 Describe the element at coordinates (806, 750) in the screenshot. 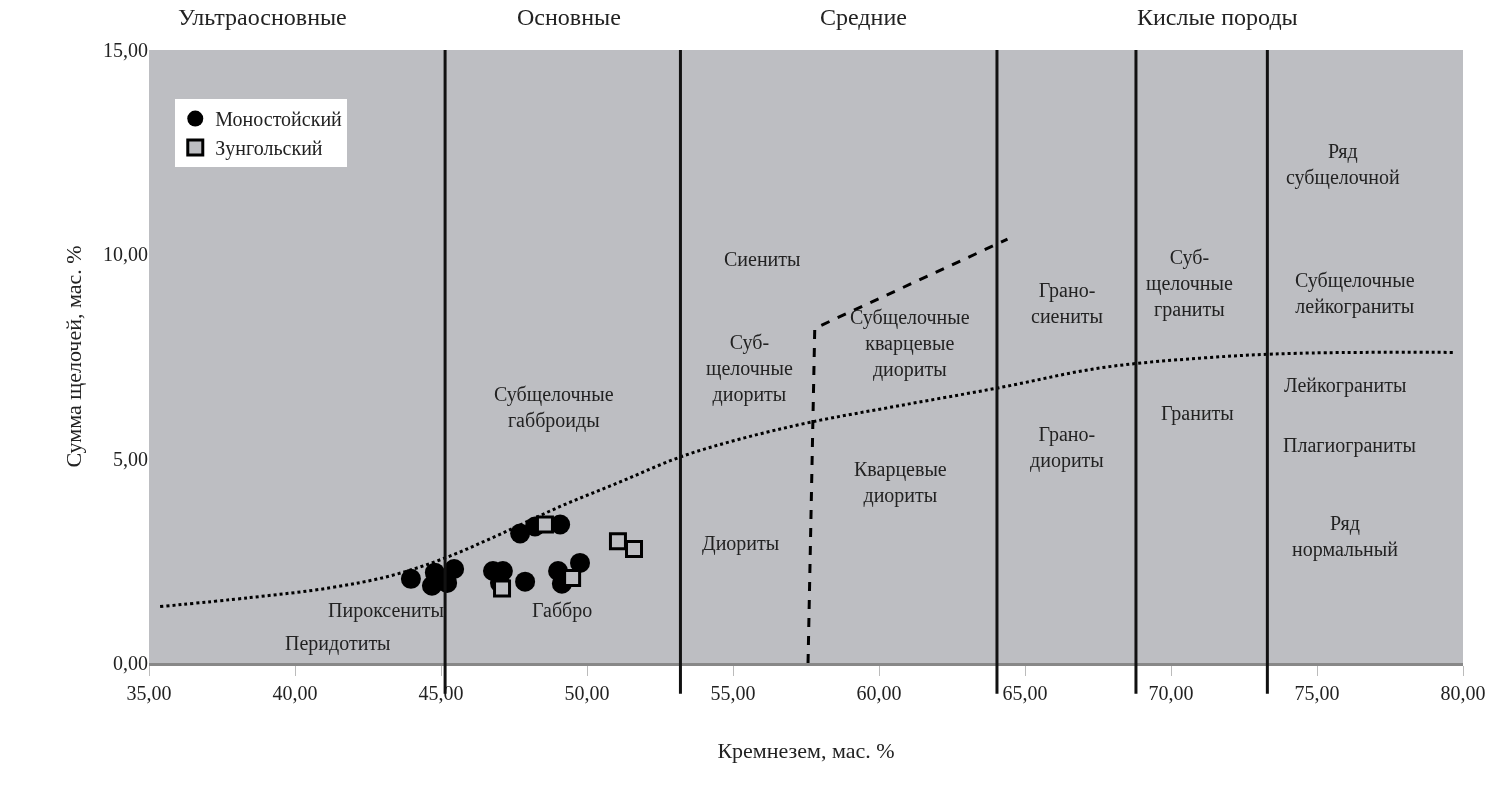

I see `x-axis-title: Кремнезем, мас. %` at that location.